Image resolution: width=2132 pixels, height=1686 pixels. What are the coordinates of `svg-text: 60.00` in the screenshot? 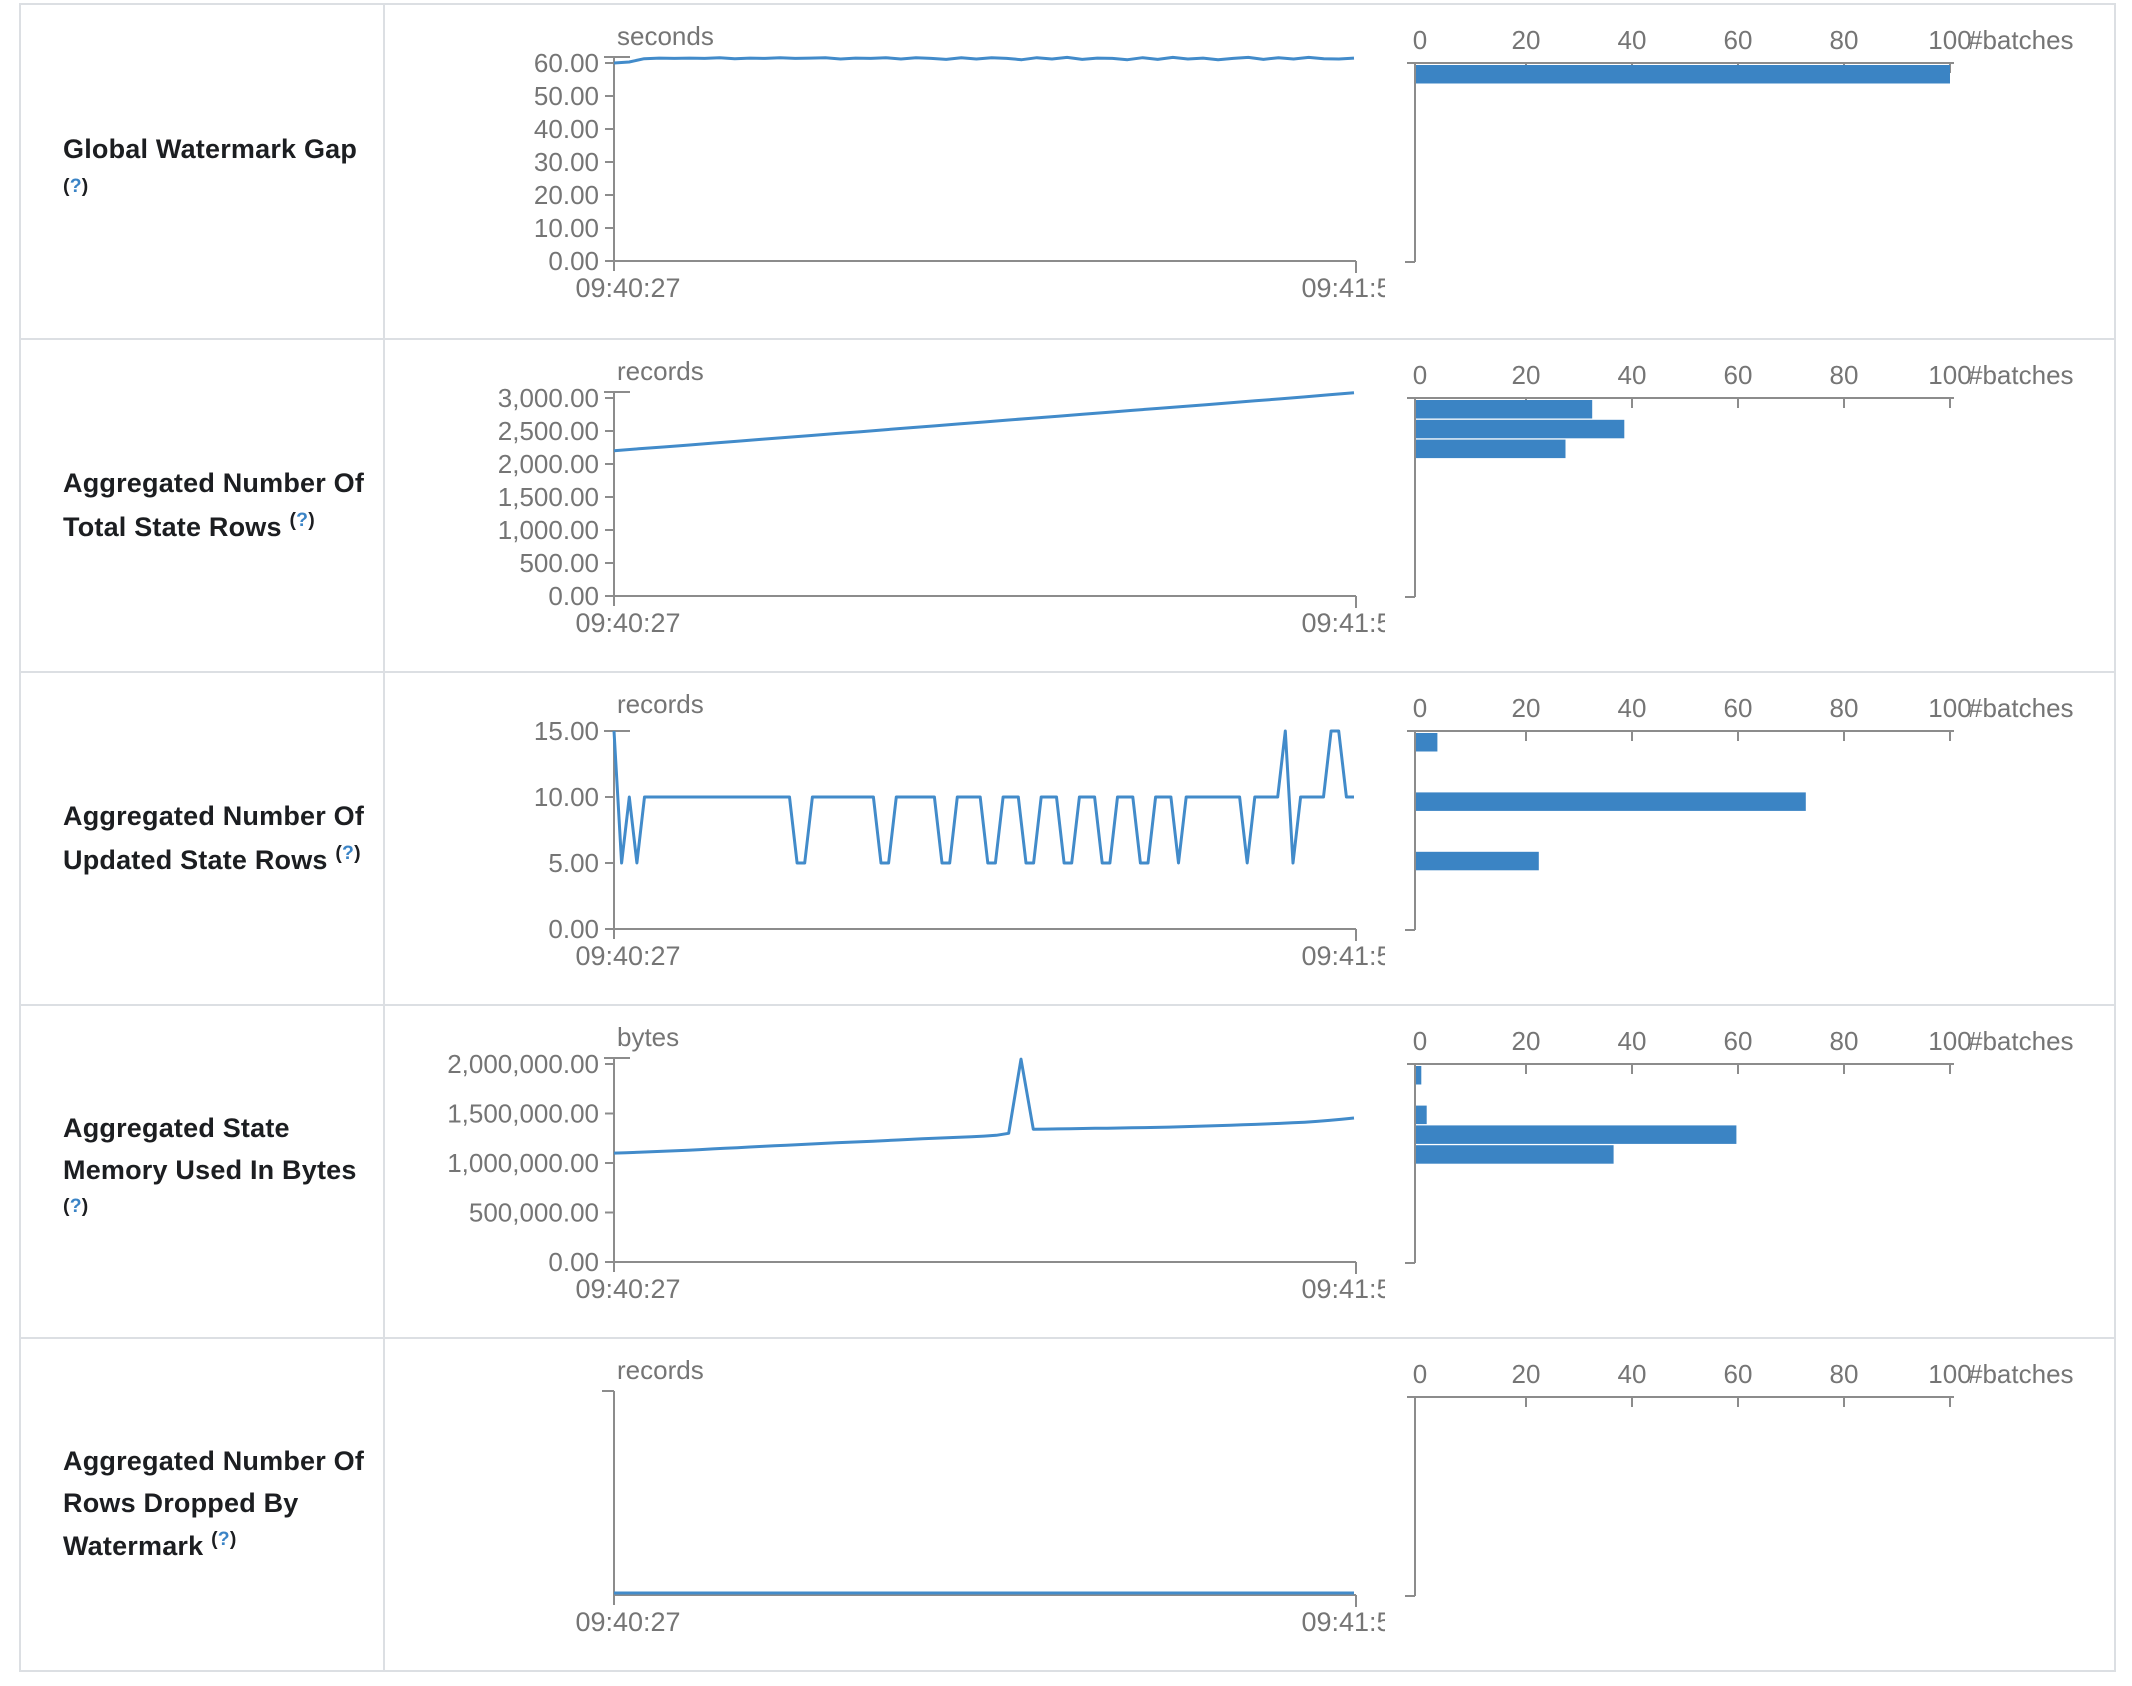 It's located at (566, 63).